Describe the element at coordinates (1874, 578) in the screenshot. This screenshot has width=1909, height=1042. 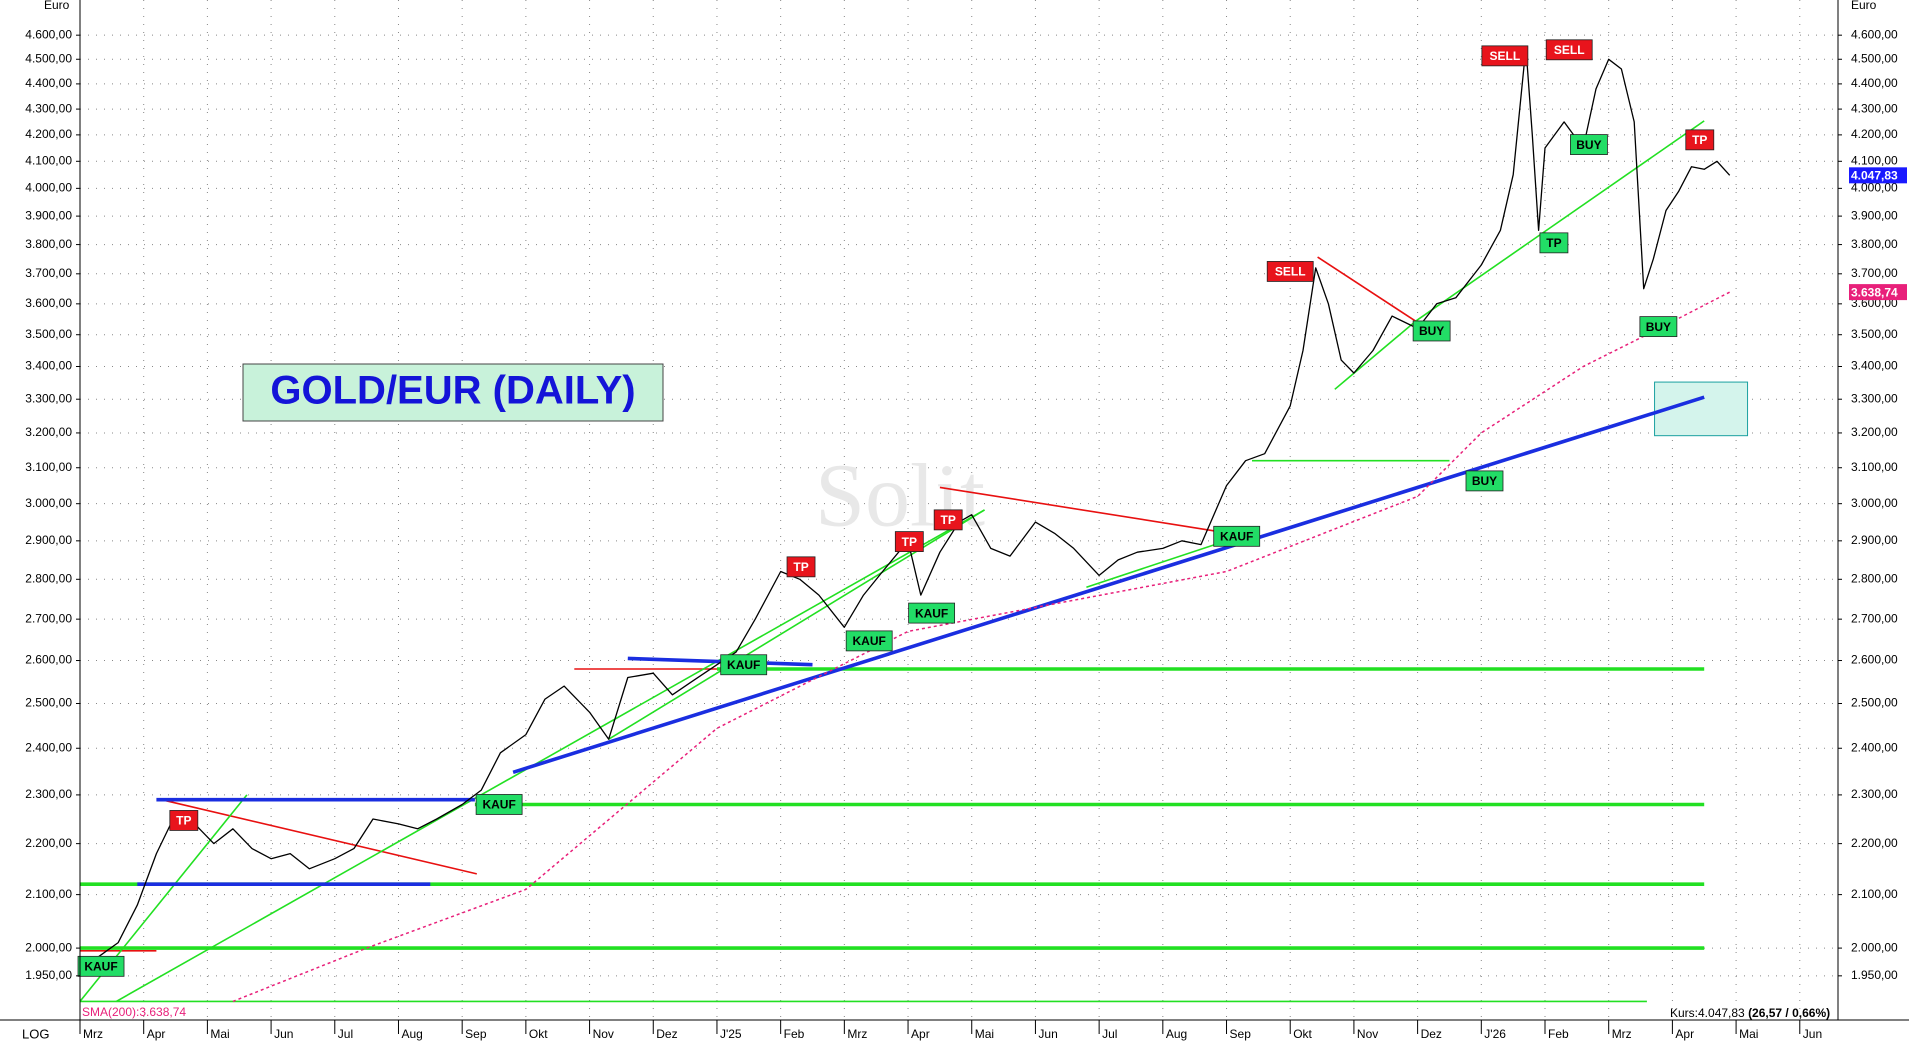
I see `y-tick-label-right: 2.800,00` at that location.